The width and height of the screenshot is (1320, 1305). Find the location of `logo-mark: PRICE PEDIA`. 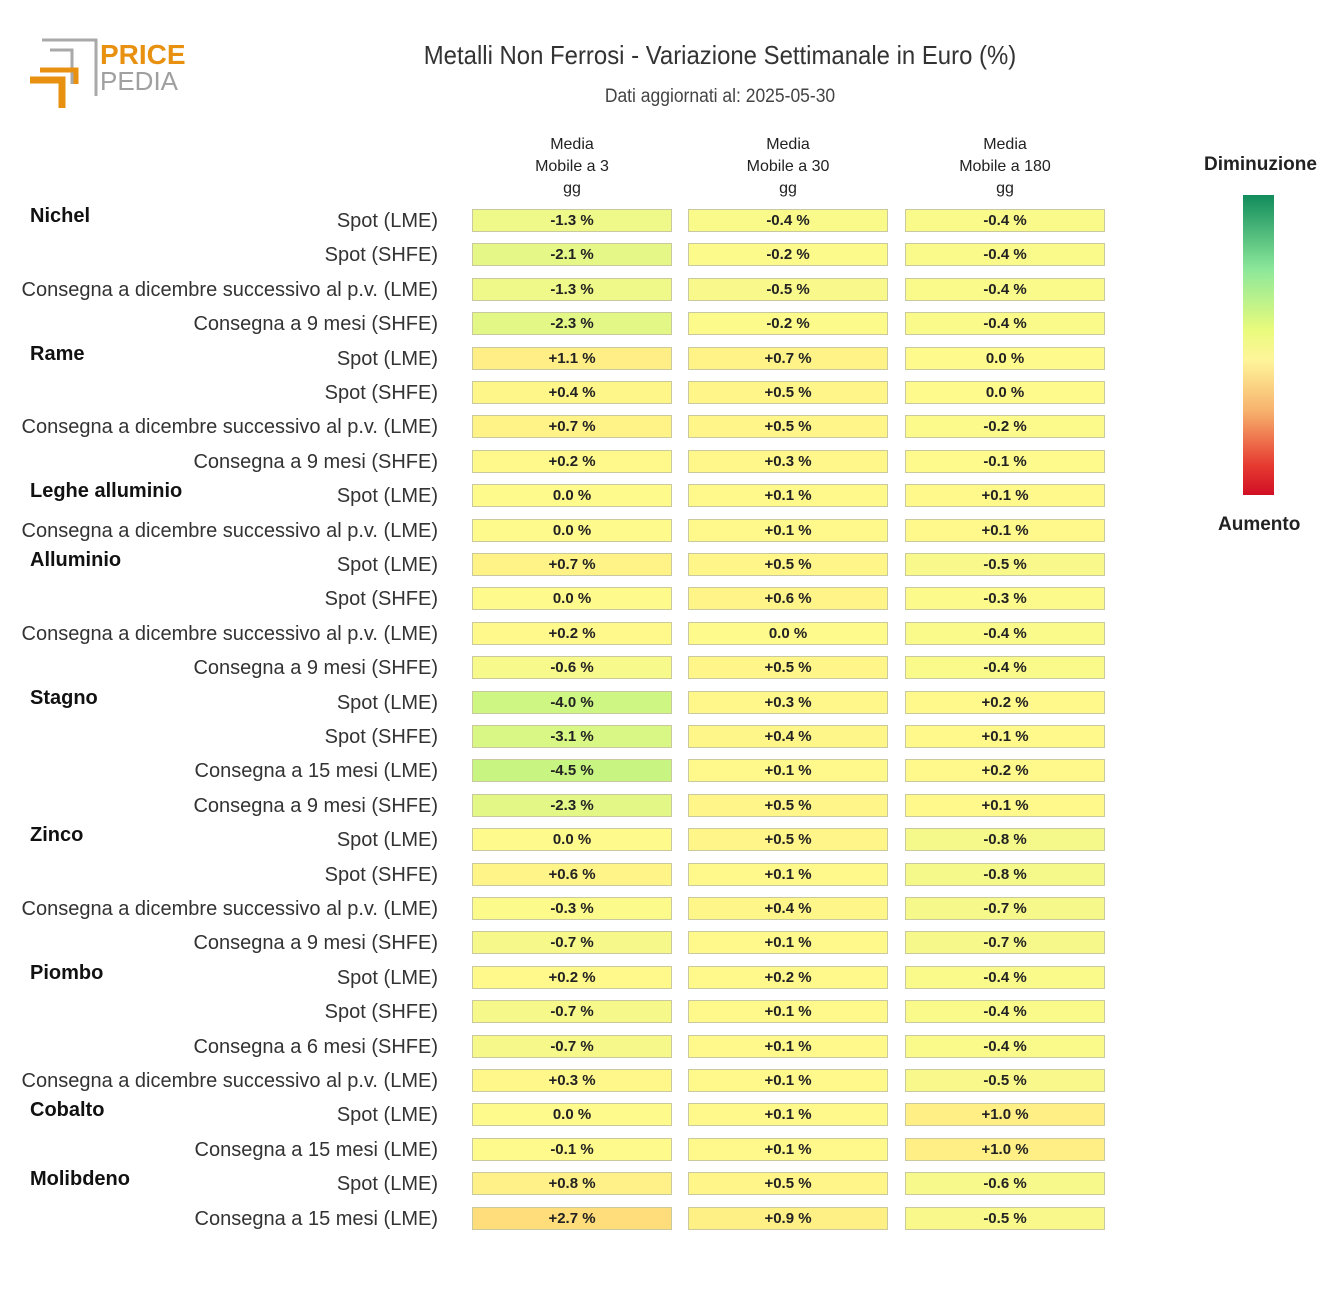

logo-mark: PRICE PEDIA is located at coordinates (108, 73).